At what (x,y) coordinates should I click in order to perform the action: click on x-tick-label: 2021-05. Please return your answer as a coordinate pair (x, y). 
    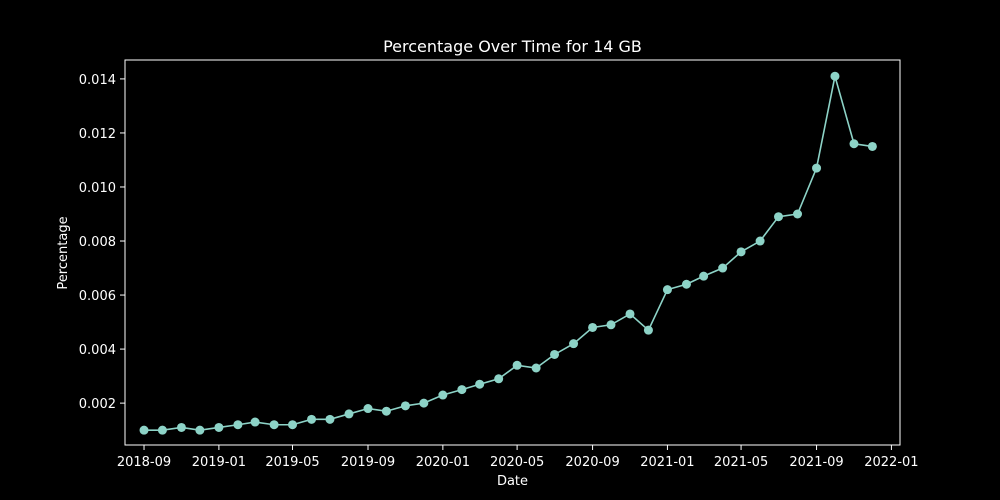
    Looking at the image, I should click on (741, 462).